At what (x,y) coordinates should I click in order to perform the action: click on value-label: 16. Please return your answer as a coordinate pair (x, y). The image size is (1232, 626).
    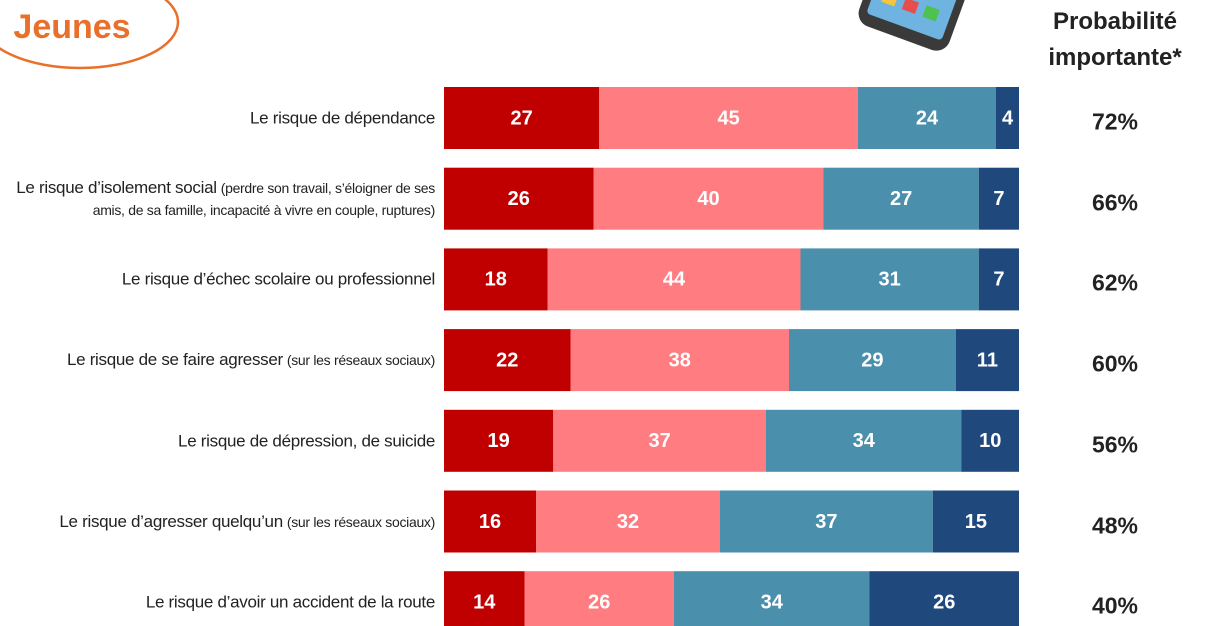
    Looking at the image, I should click on (490, 522).